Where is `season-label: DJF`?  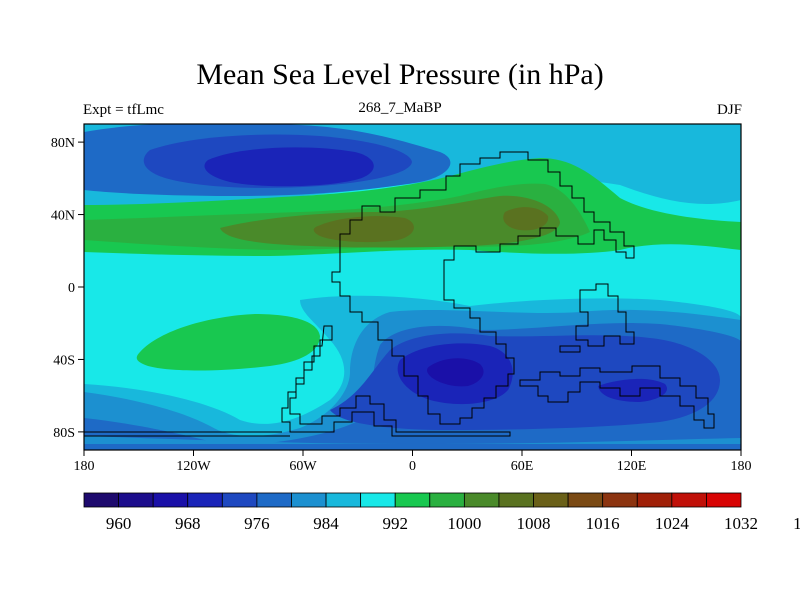
season-label: DJF is located at coordinates (729, 110).